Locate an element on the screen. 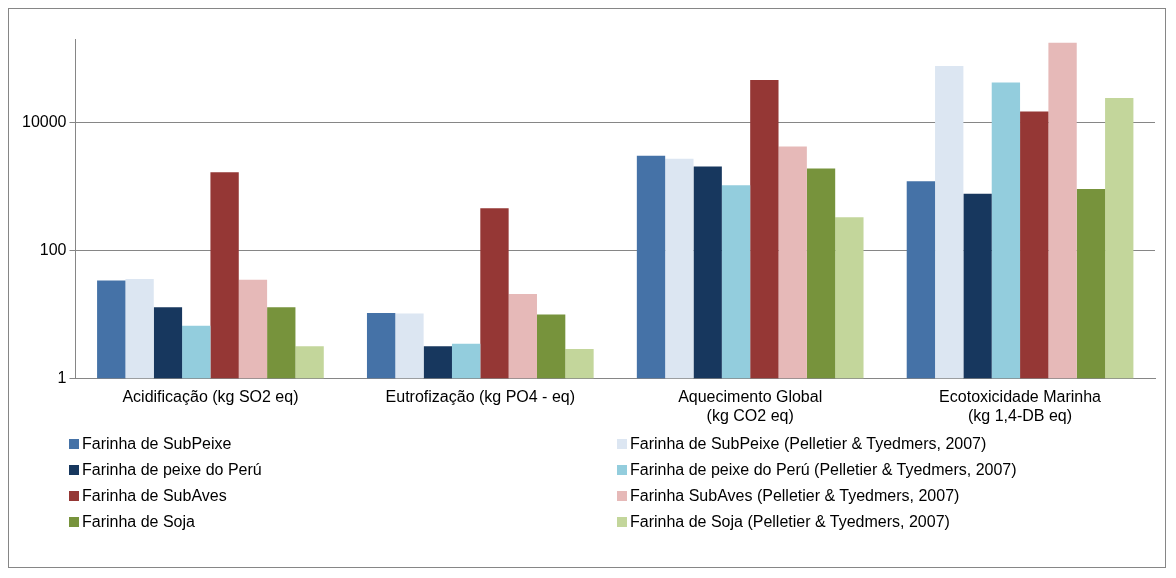 The width and height of the screenshot is (1176, 578). x-tick-label: Eutrofização (kg PO4 - eq) is located at coordinates (480, 396).